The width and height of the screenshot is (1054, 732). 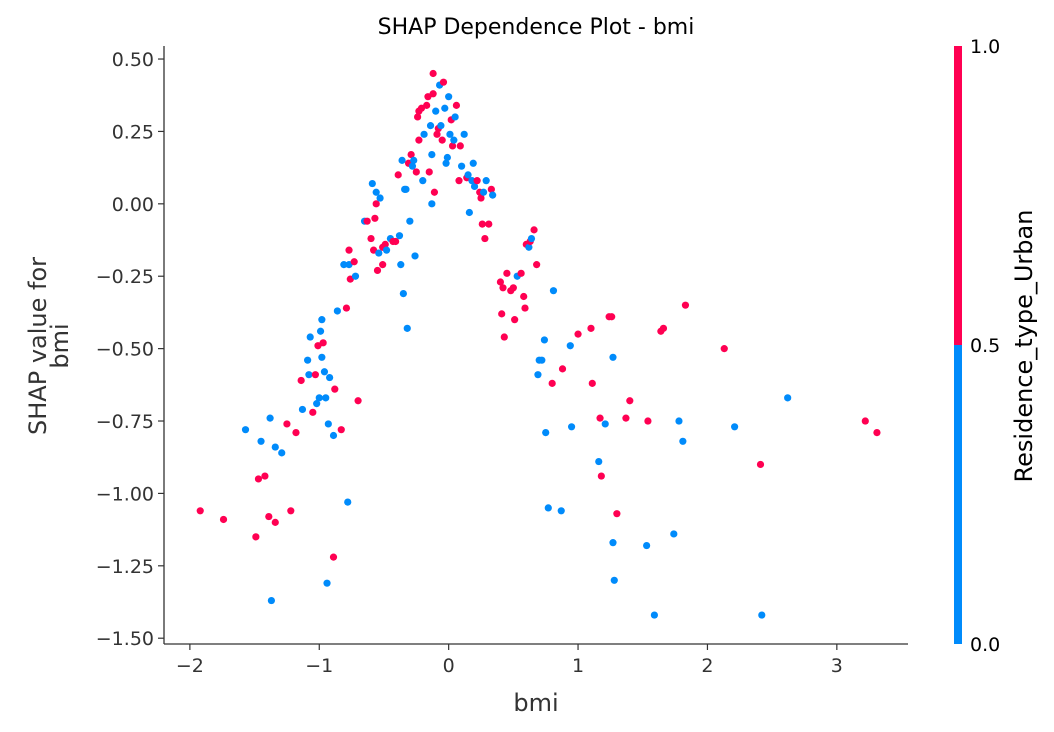 What do you see at coordinates (133, 205) in the screenshot?
I see `y-tick-label: 0.00` at bounding box center [133, 205].